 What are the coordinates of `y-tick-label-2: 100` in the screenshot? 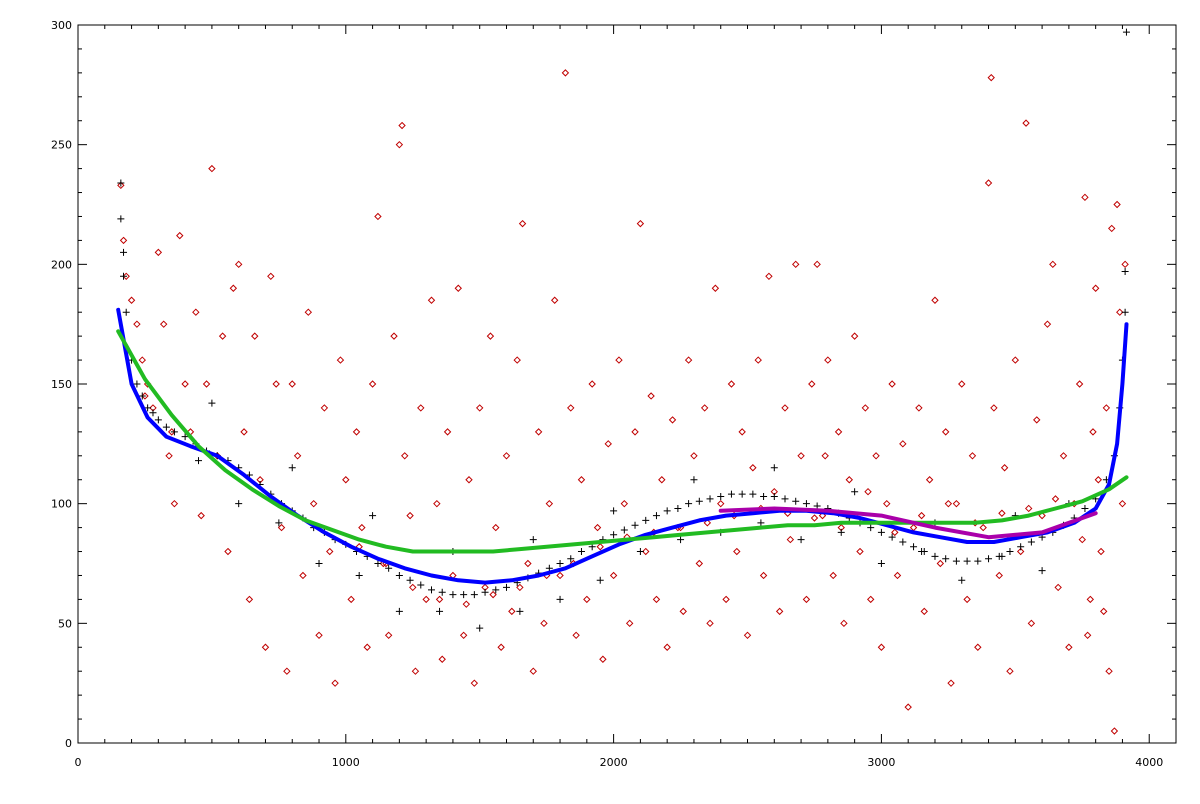 It's located at (61, 504).